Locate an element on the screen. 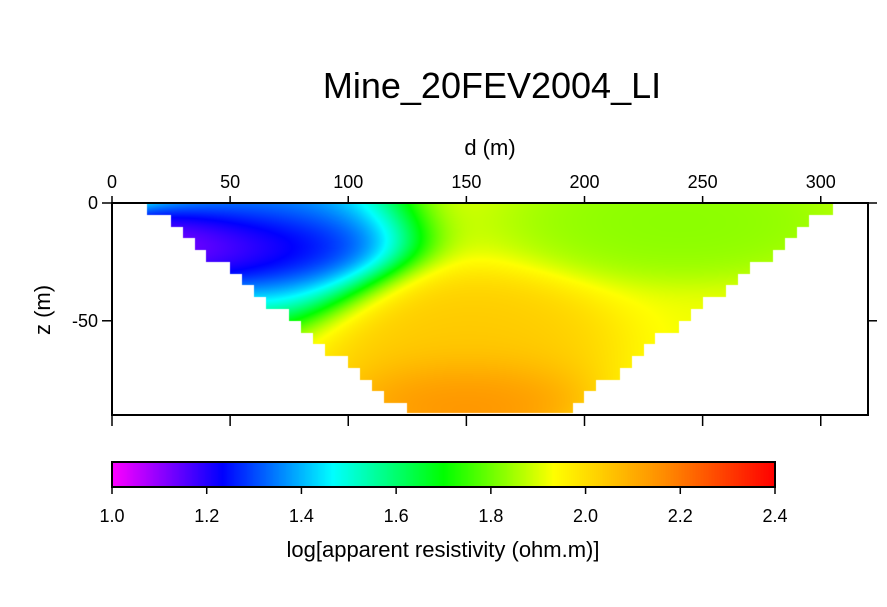  colorbar-tick-label: 1.0 is located at coordinates (111, 516).